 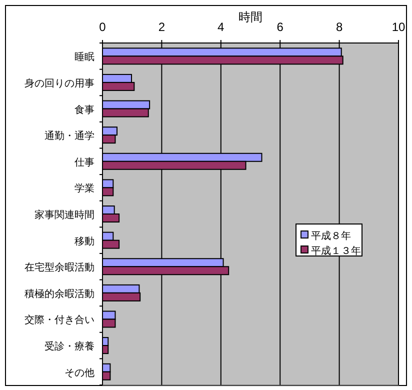 What do you see at coordinates (102, 27) in the screenshot?
I see `x-tick-label: 0` at bounding box center [102, 27].